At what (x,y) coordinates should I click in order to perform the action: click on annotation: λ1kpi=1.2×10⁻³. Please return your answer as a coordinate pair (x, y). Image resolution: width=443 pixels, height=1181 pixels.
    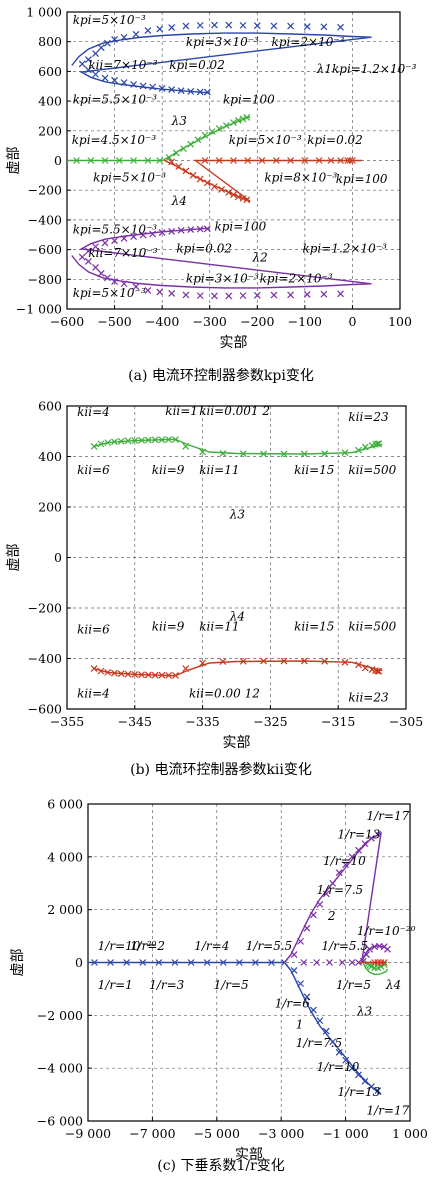
    Looking at the image, I should click on (366, 69).